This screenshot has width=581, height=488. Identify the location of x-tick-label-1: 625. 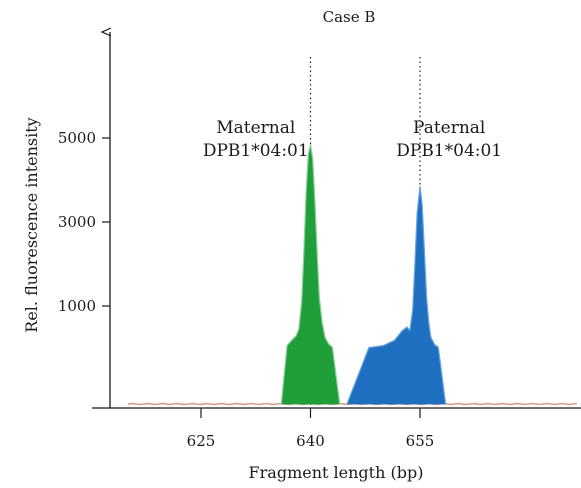
(201, 441).